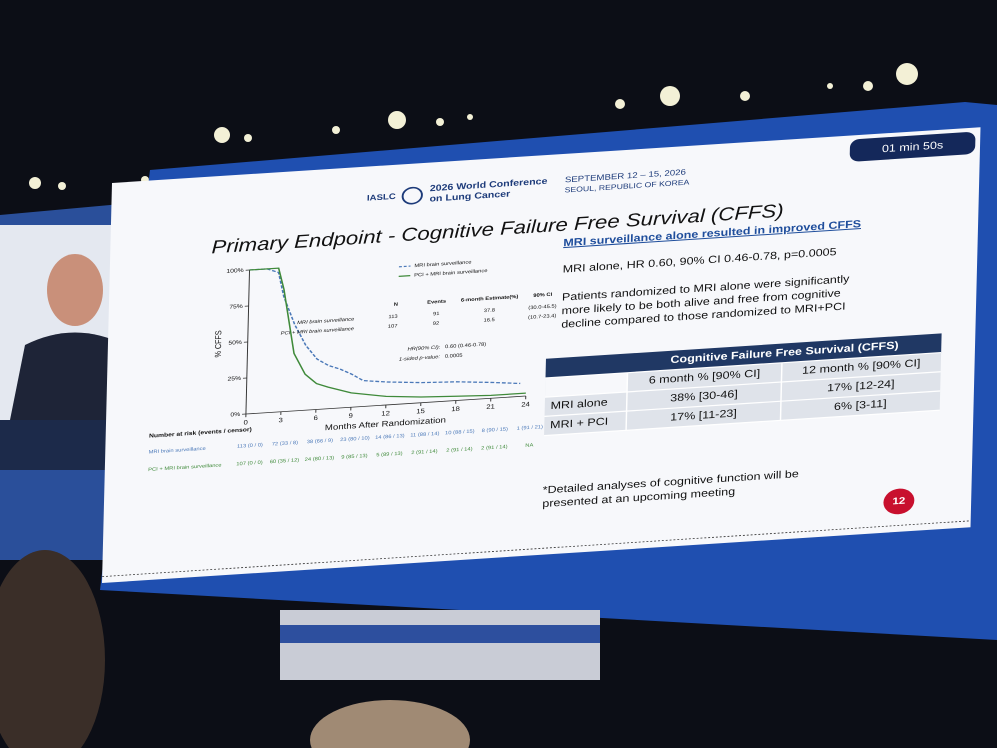 The width and height of the screenshot is (997, 748). What do you see at coordinates (529, 446) in the screenshot?
I see `risk-value: NA` at bounding box center [529, 446].